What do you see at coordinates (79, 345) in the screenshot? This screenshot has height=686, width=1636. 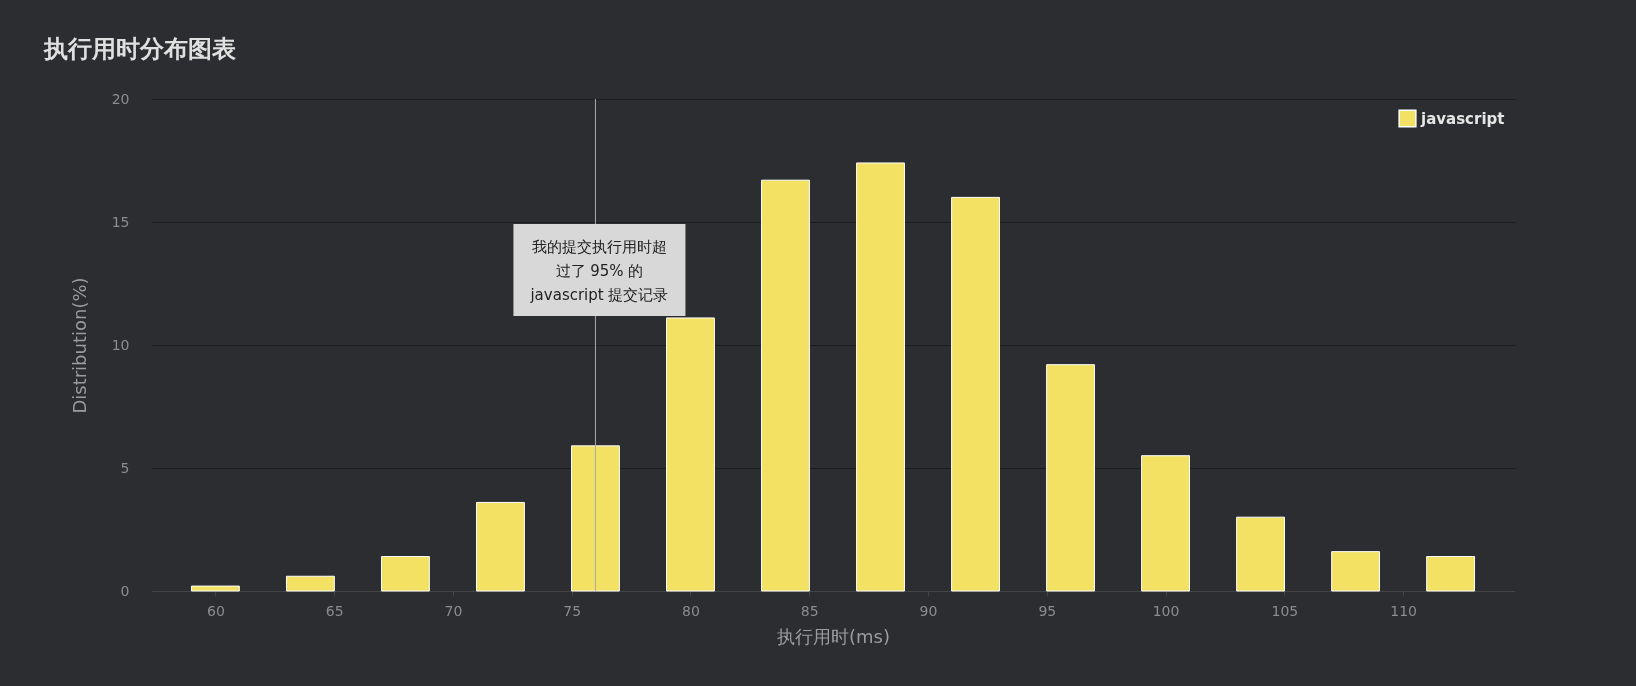 I see `y-axis-title: Distribution(%)` at bounding box center [79, 345].